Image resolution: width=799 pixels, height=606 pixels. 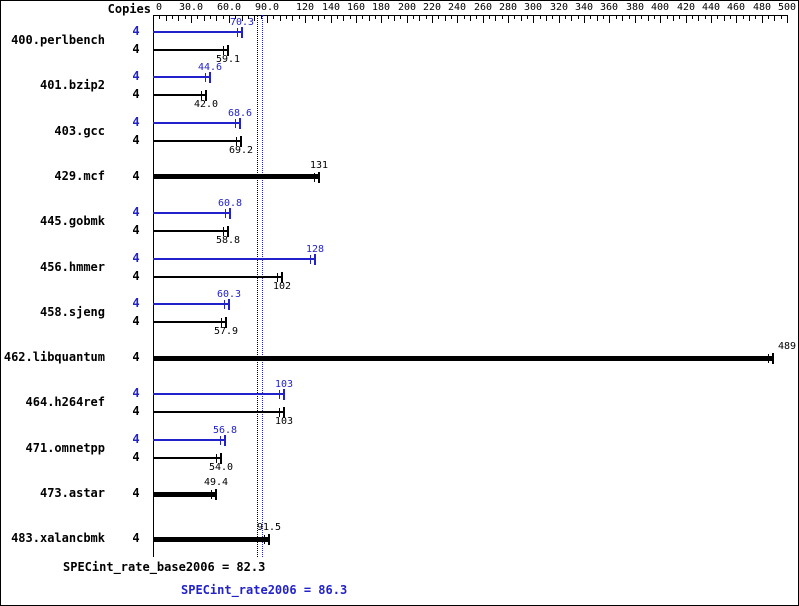 What do you see at coordinates (226, 331) in the screenshot?
I see `base-value-label: 57.9` at bounding box center [226, 331].